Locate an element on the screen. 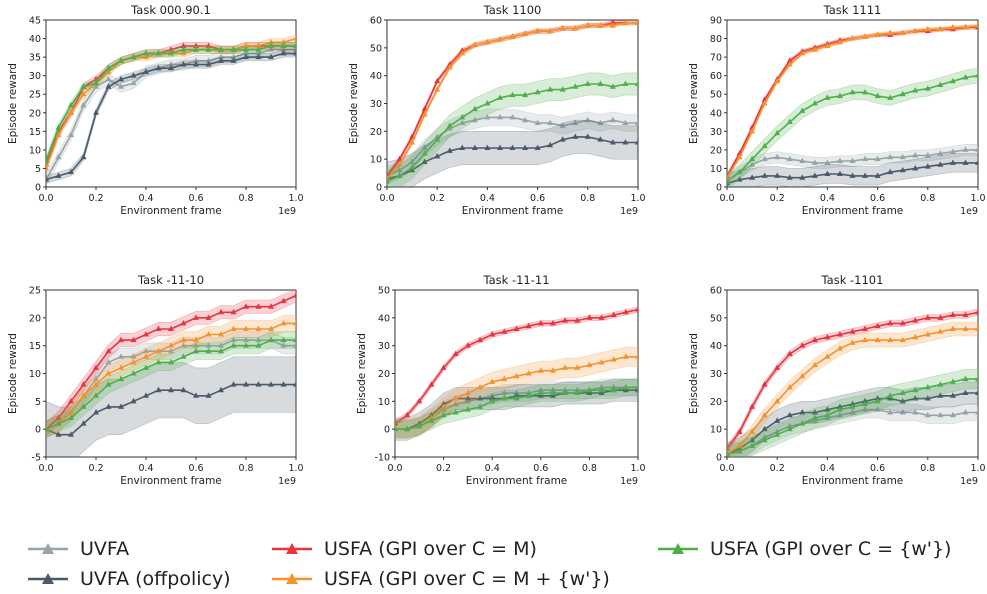 This screenshot has height=594, width=987. y-tick-label: 10 is located at coordinates (384, 402).